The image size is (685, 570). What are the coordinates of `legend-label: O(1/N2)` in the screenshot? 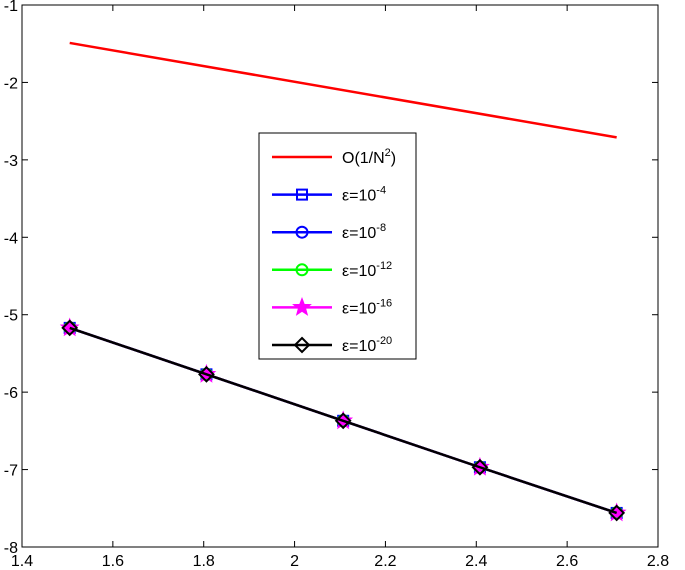 It's located at (369, 157).